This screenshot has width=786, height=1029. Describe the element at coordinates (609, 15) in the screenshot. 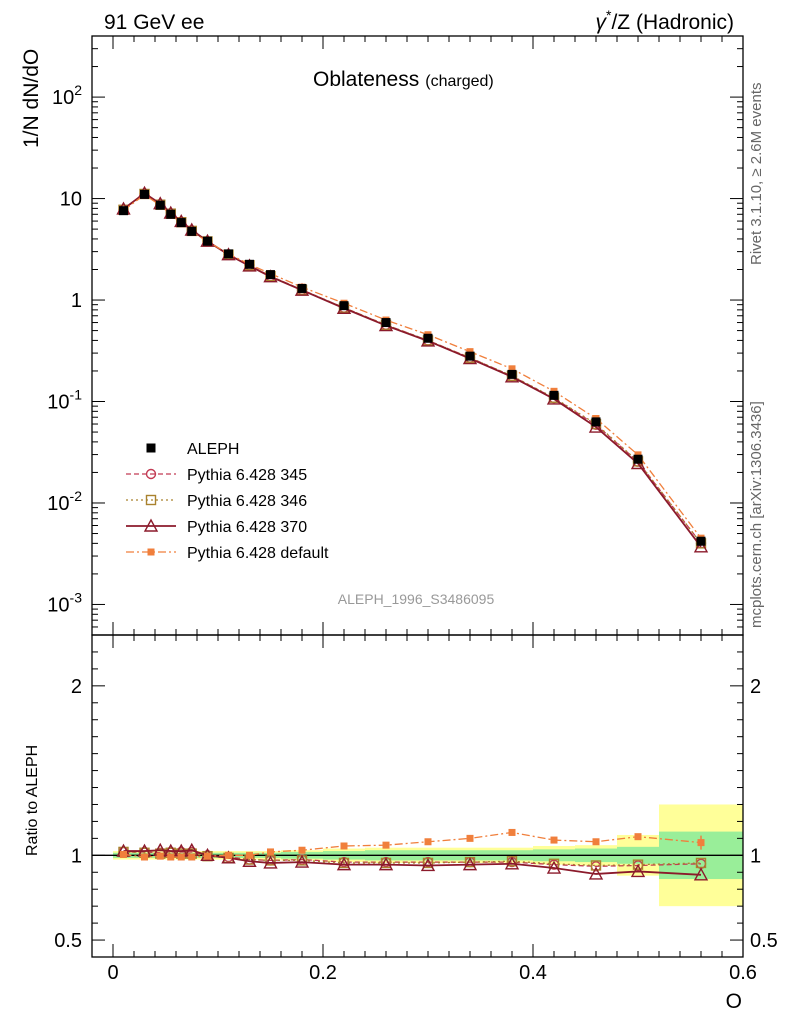

I see `process-star: *` at that location.